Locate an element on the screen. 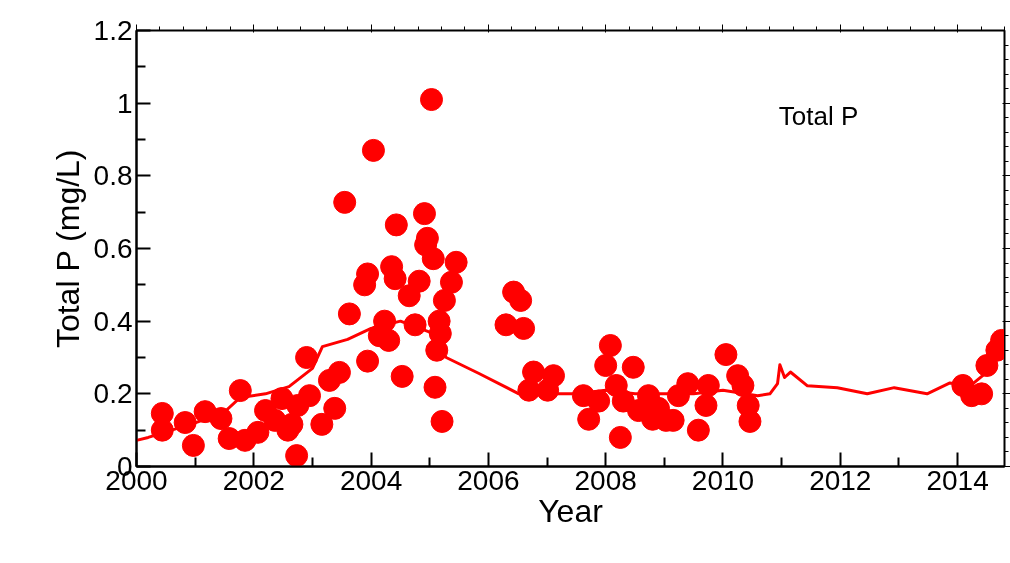 Image resolution: width=1010 pixels, height=563 pixels. annotation: Total P is located at coordinates (818, 115).